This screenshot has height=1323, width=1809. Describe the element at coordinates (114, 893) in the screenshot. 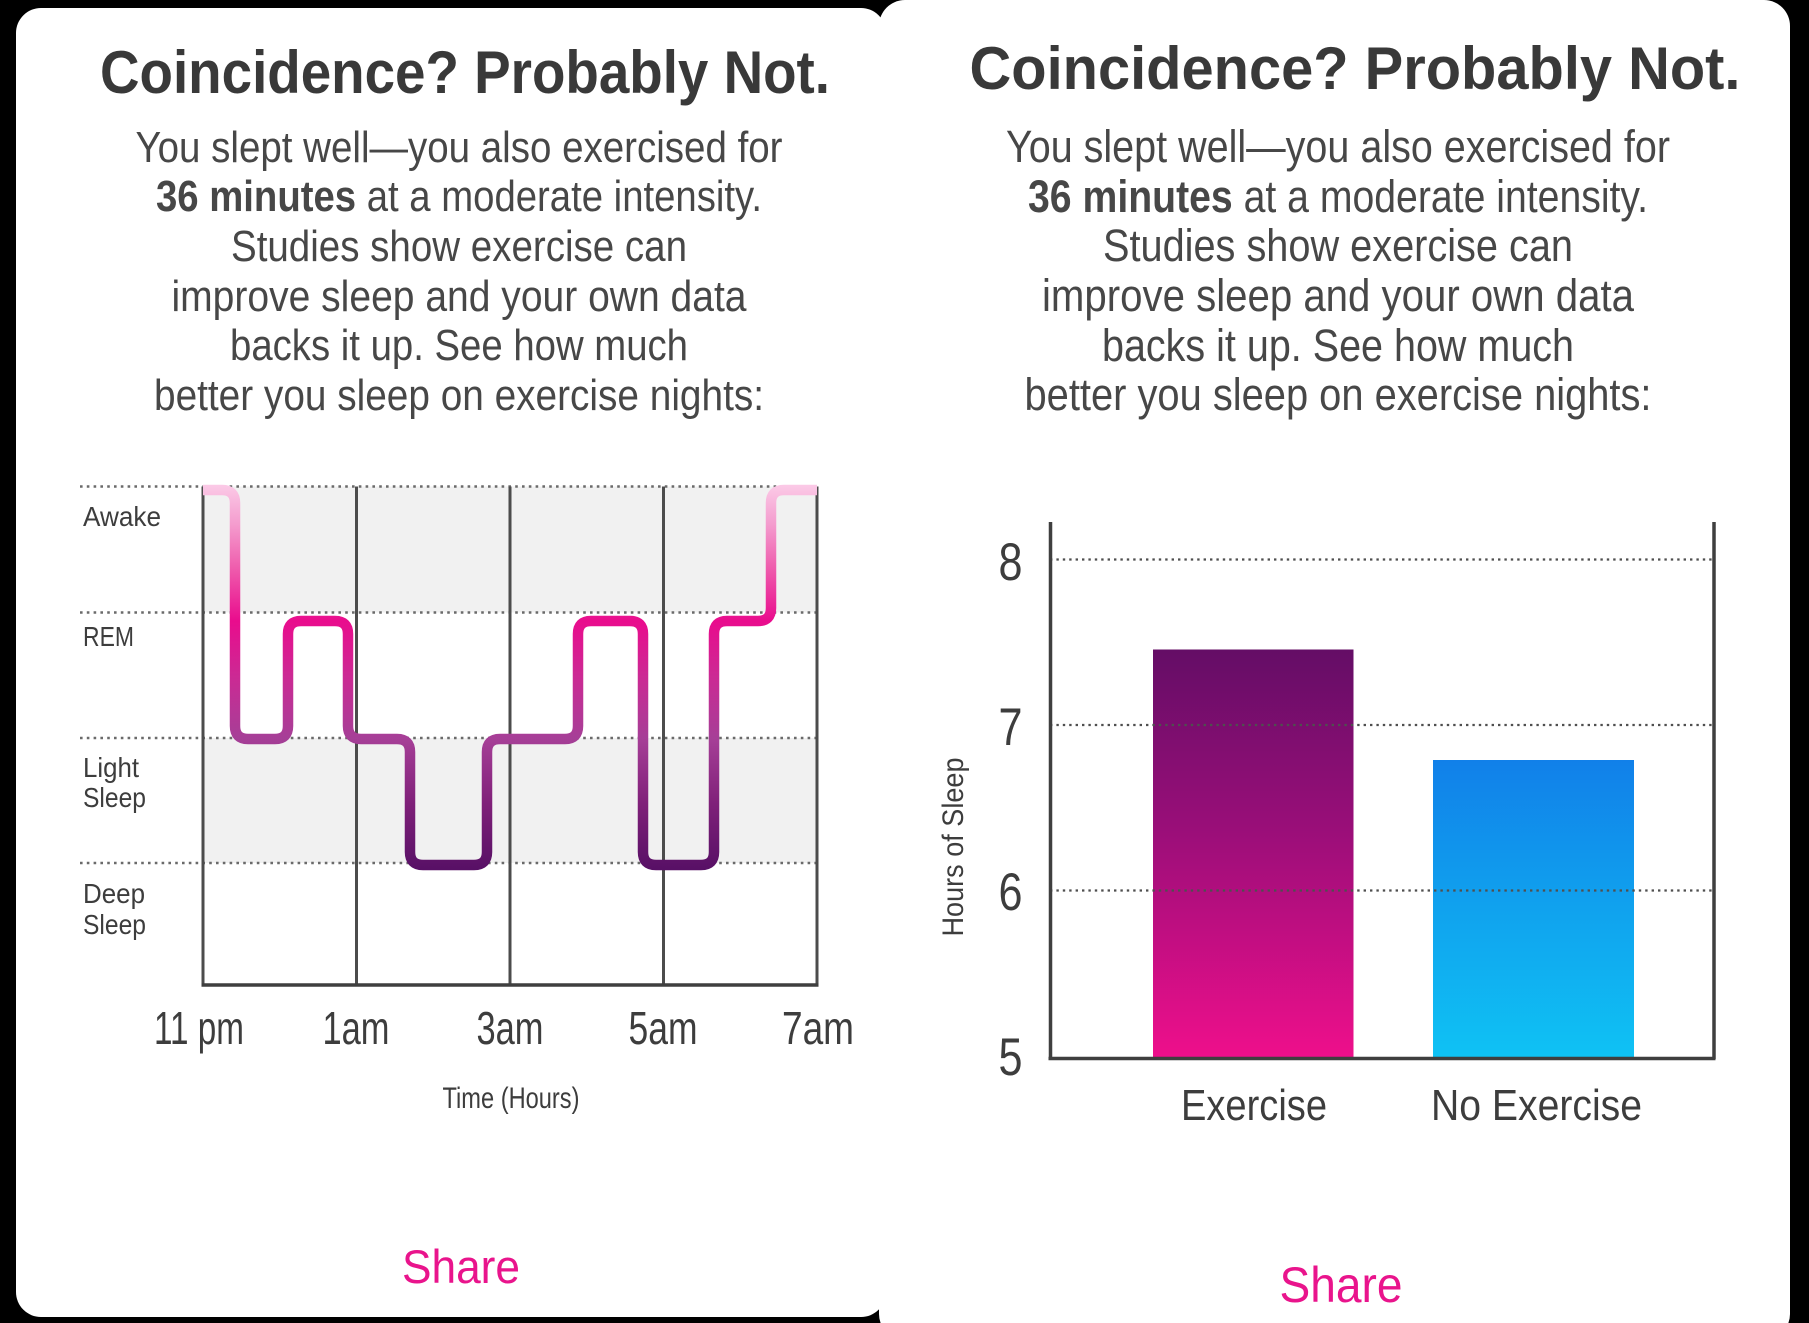

I see `svg-text: Deep` at that location.